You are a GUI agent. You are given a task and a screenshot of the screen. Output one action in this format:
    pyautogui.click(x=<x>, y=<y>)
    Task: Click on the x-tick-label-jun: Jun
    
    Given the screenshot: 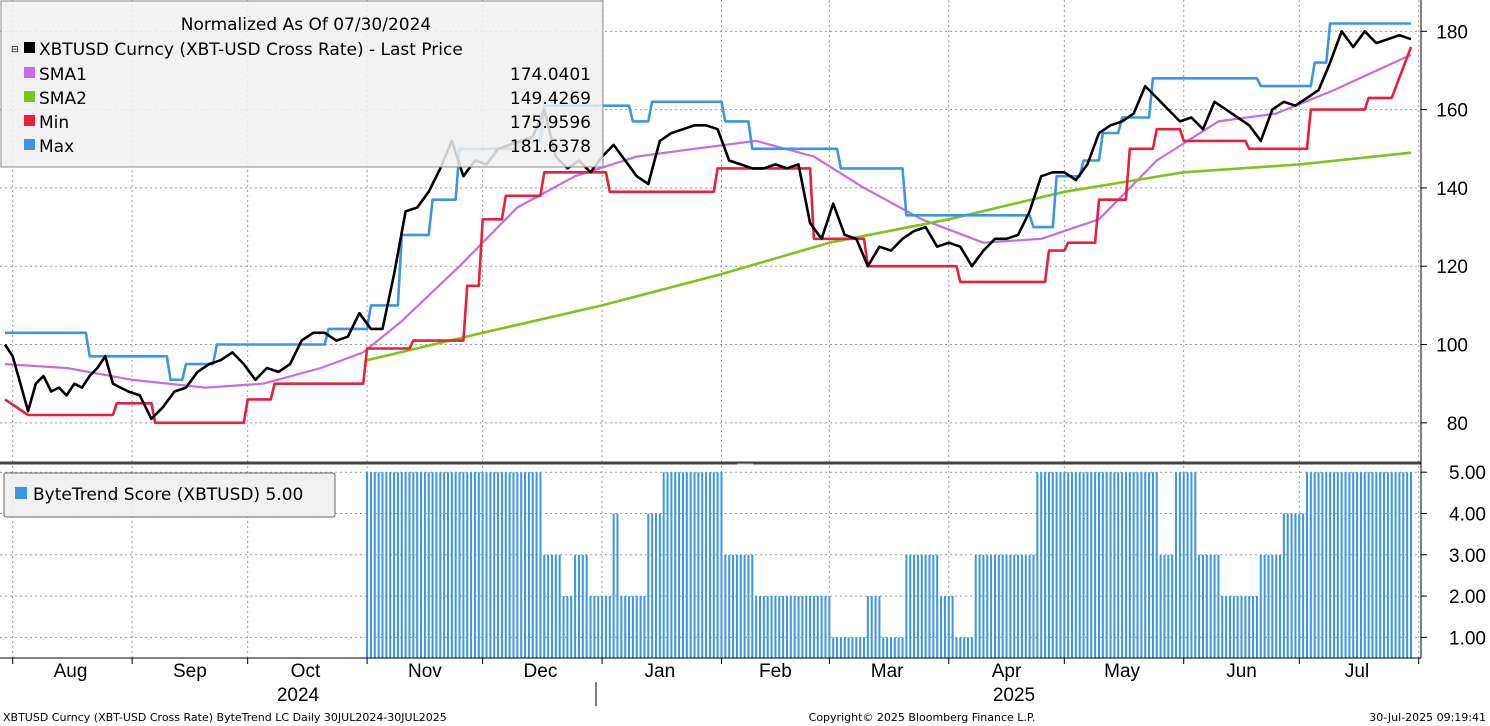 What is the action you would take?
    pyautogui.click(x=1241, y=671)
    